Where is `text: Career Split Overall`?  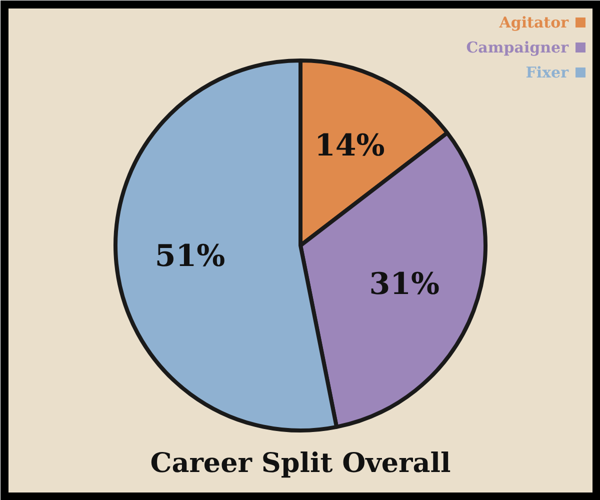 text: Career Split Overall is located at coordinates (300, 463).